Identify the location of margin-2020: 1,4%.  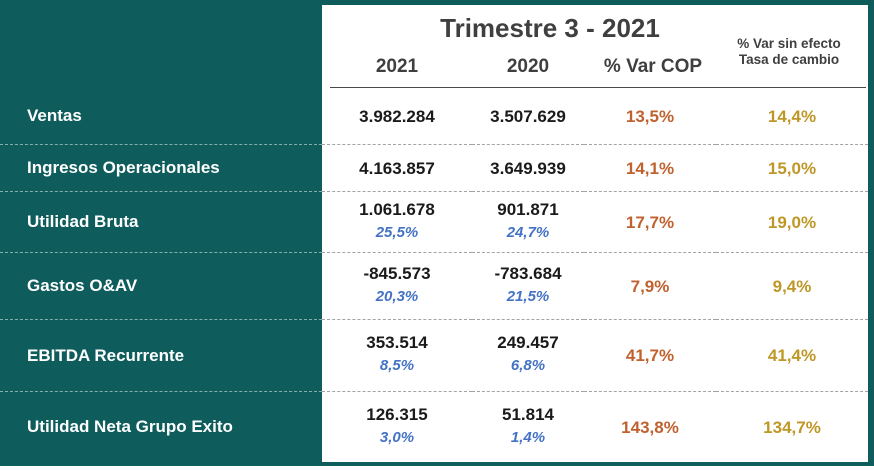
(528, 437).